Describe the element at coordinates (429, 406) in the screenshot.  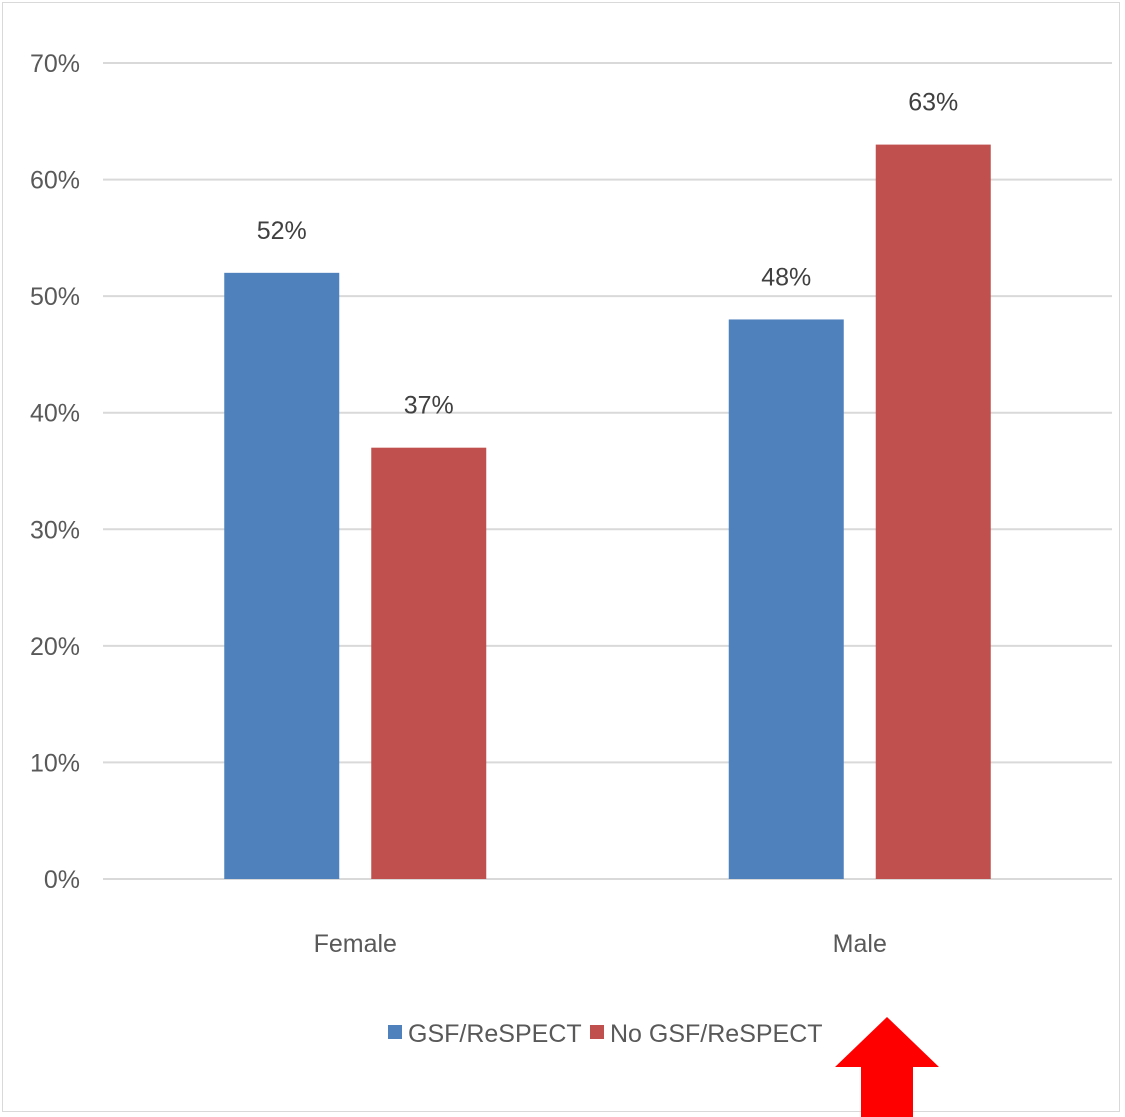
I see `data-label: 37%` at that location.